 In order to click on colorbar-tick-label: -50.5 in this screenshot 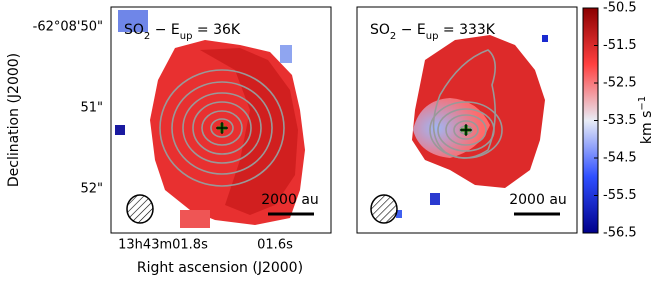, I will do `click(620, 8)`.